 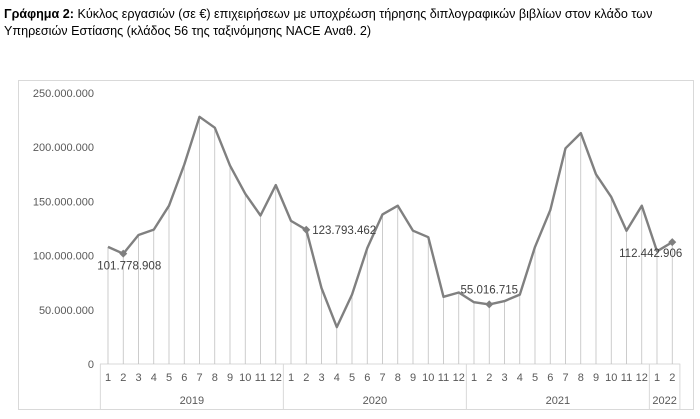 I want to click on data-label: 101.778.908, so click(x=129, y=267).